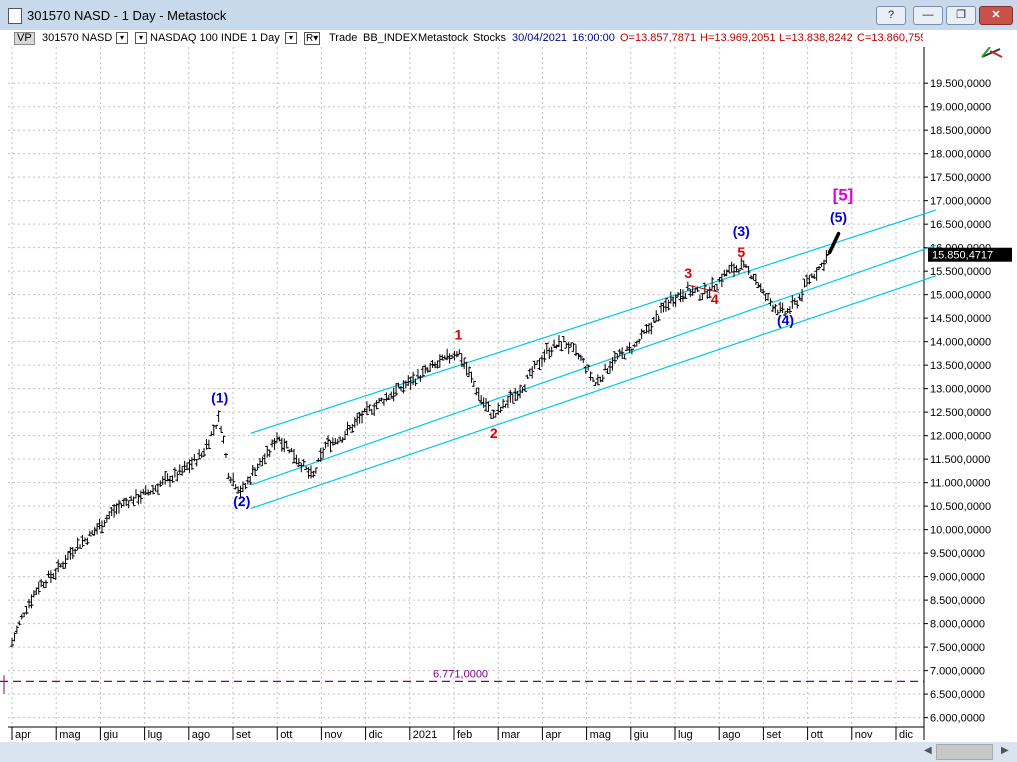 The height and width of the screenshot is (762, 1017). Describe the element at coordinates (688, 273) in the screenshot. I see `wave-label: 3` at that location.